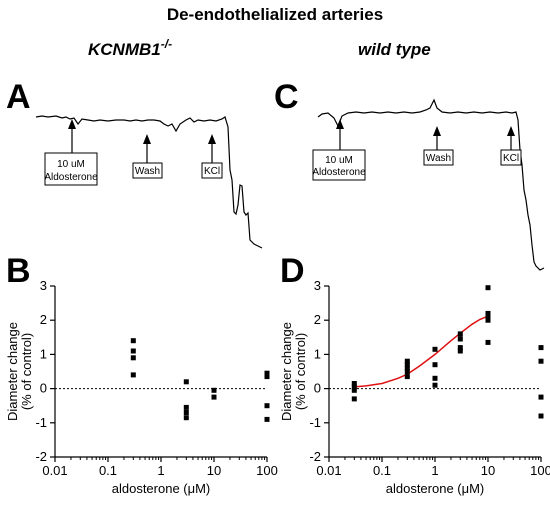  What do you see at coordinates (315, 456) in the screenshot?
I see `y-tick-label-d: -2` at bounding box center [315, 456].